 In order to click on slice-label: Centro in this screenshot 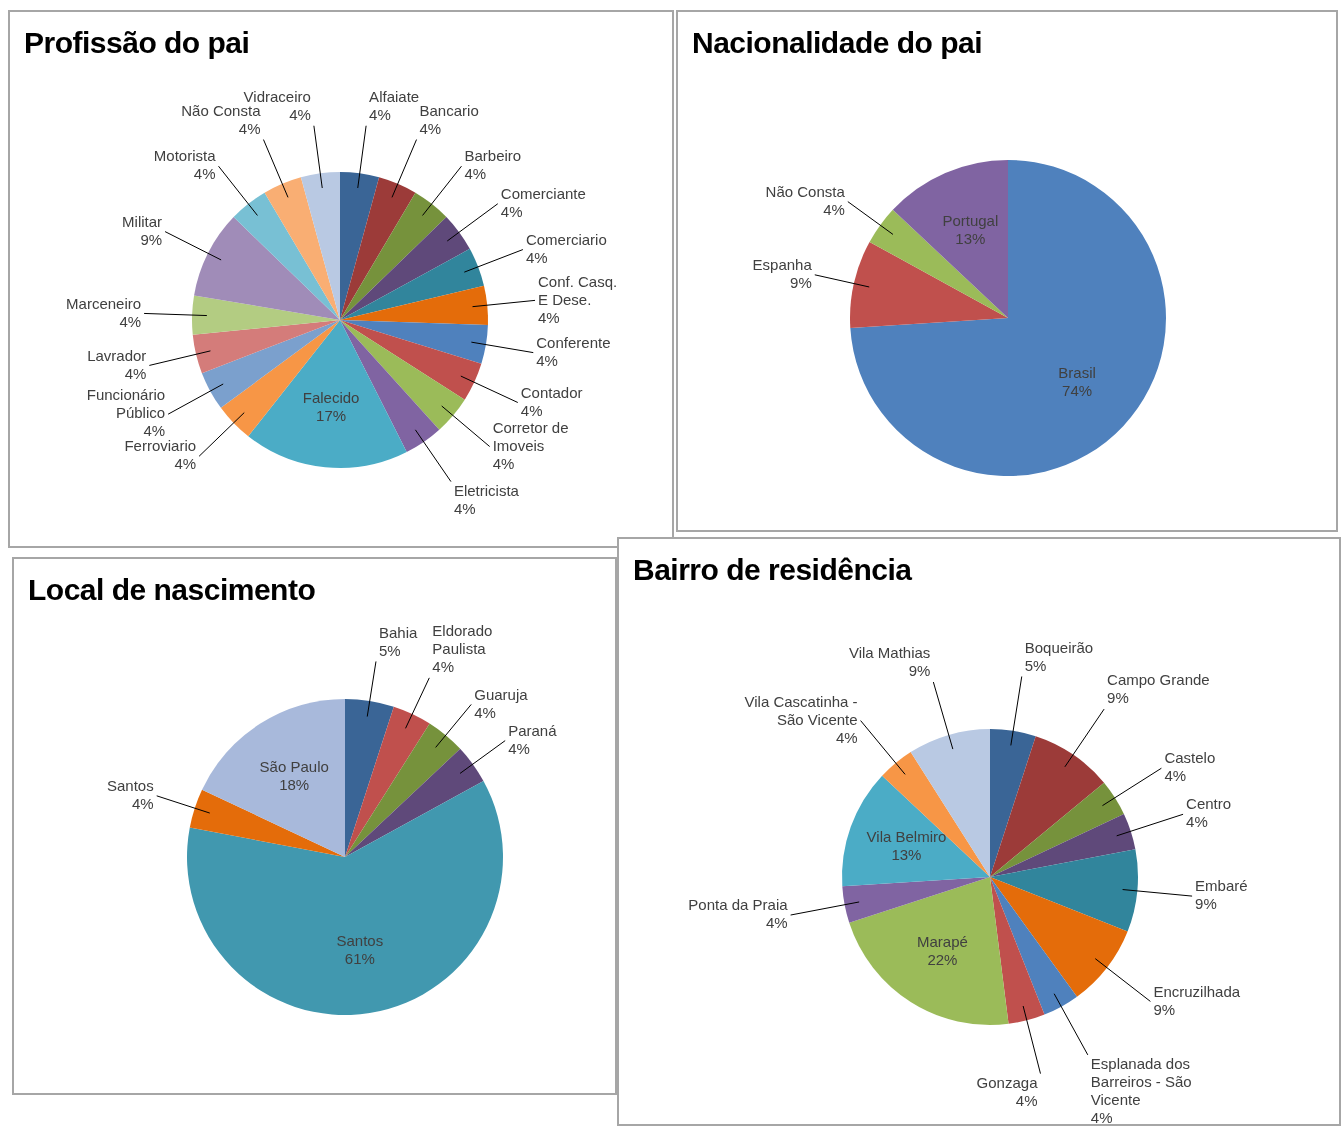, I will do `click(1209, 804)`.